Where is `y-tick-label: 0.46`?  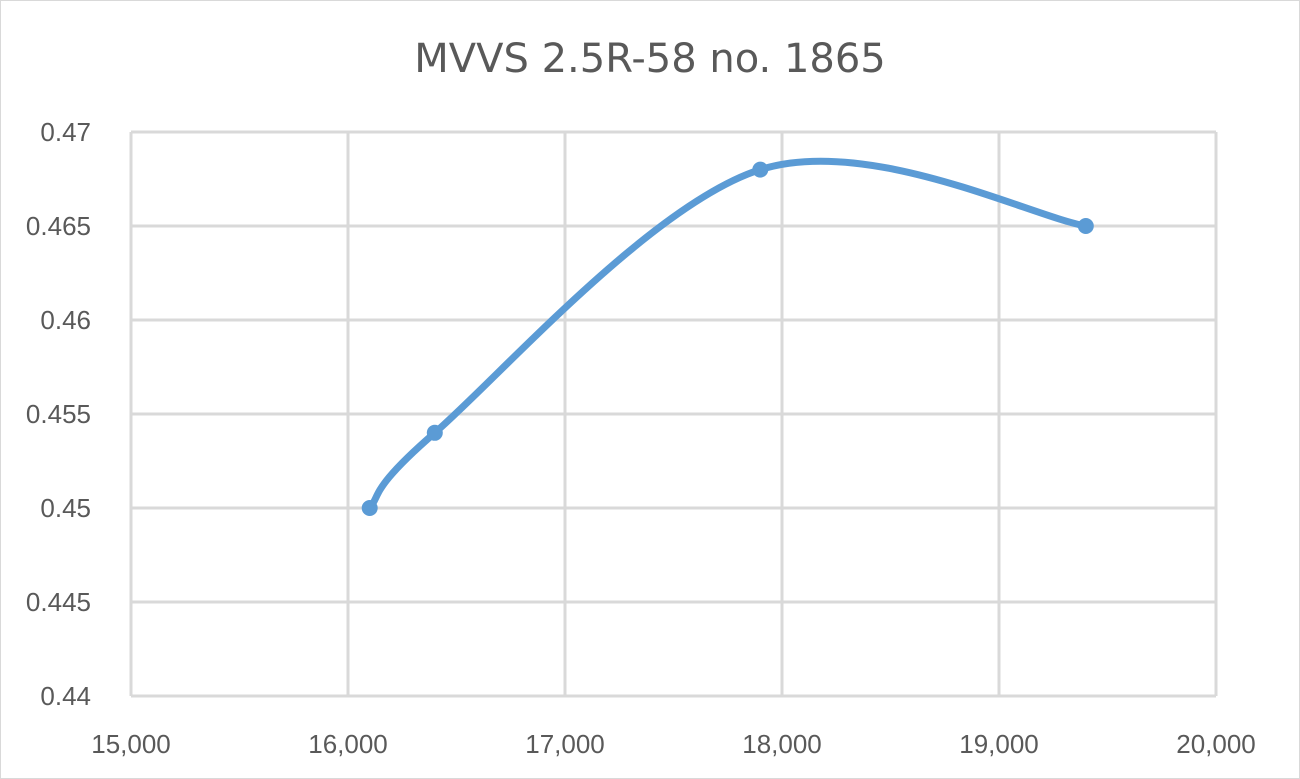 y-tick-label: 0.46 is located at coordinates (65, 320).